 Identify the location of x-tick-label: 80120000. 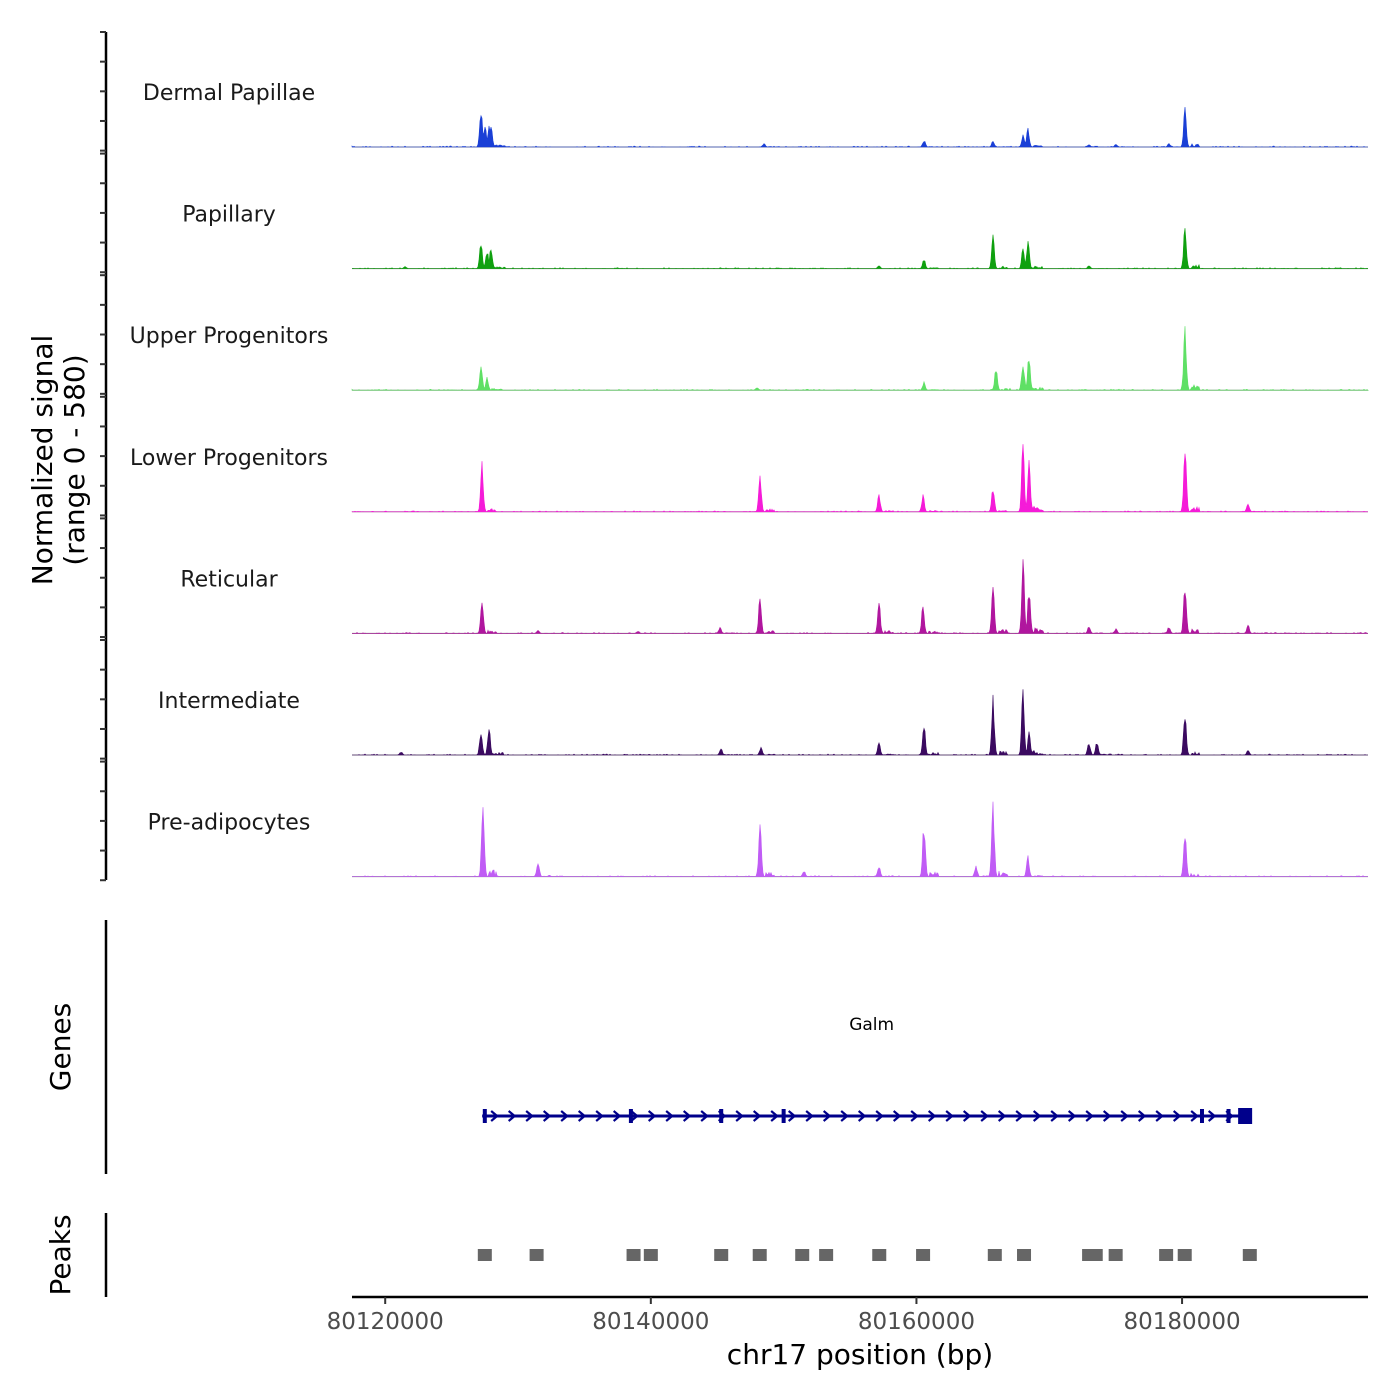
(385, 1322).